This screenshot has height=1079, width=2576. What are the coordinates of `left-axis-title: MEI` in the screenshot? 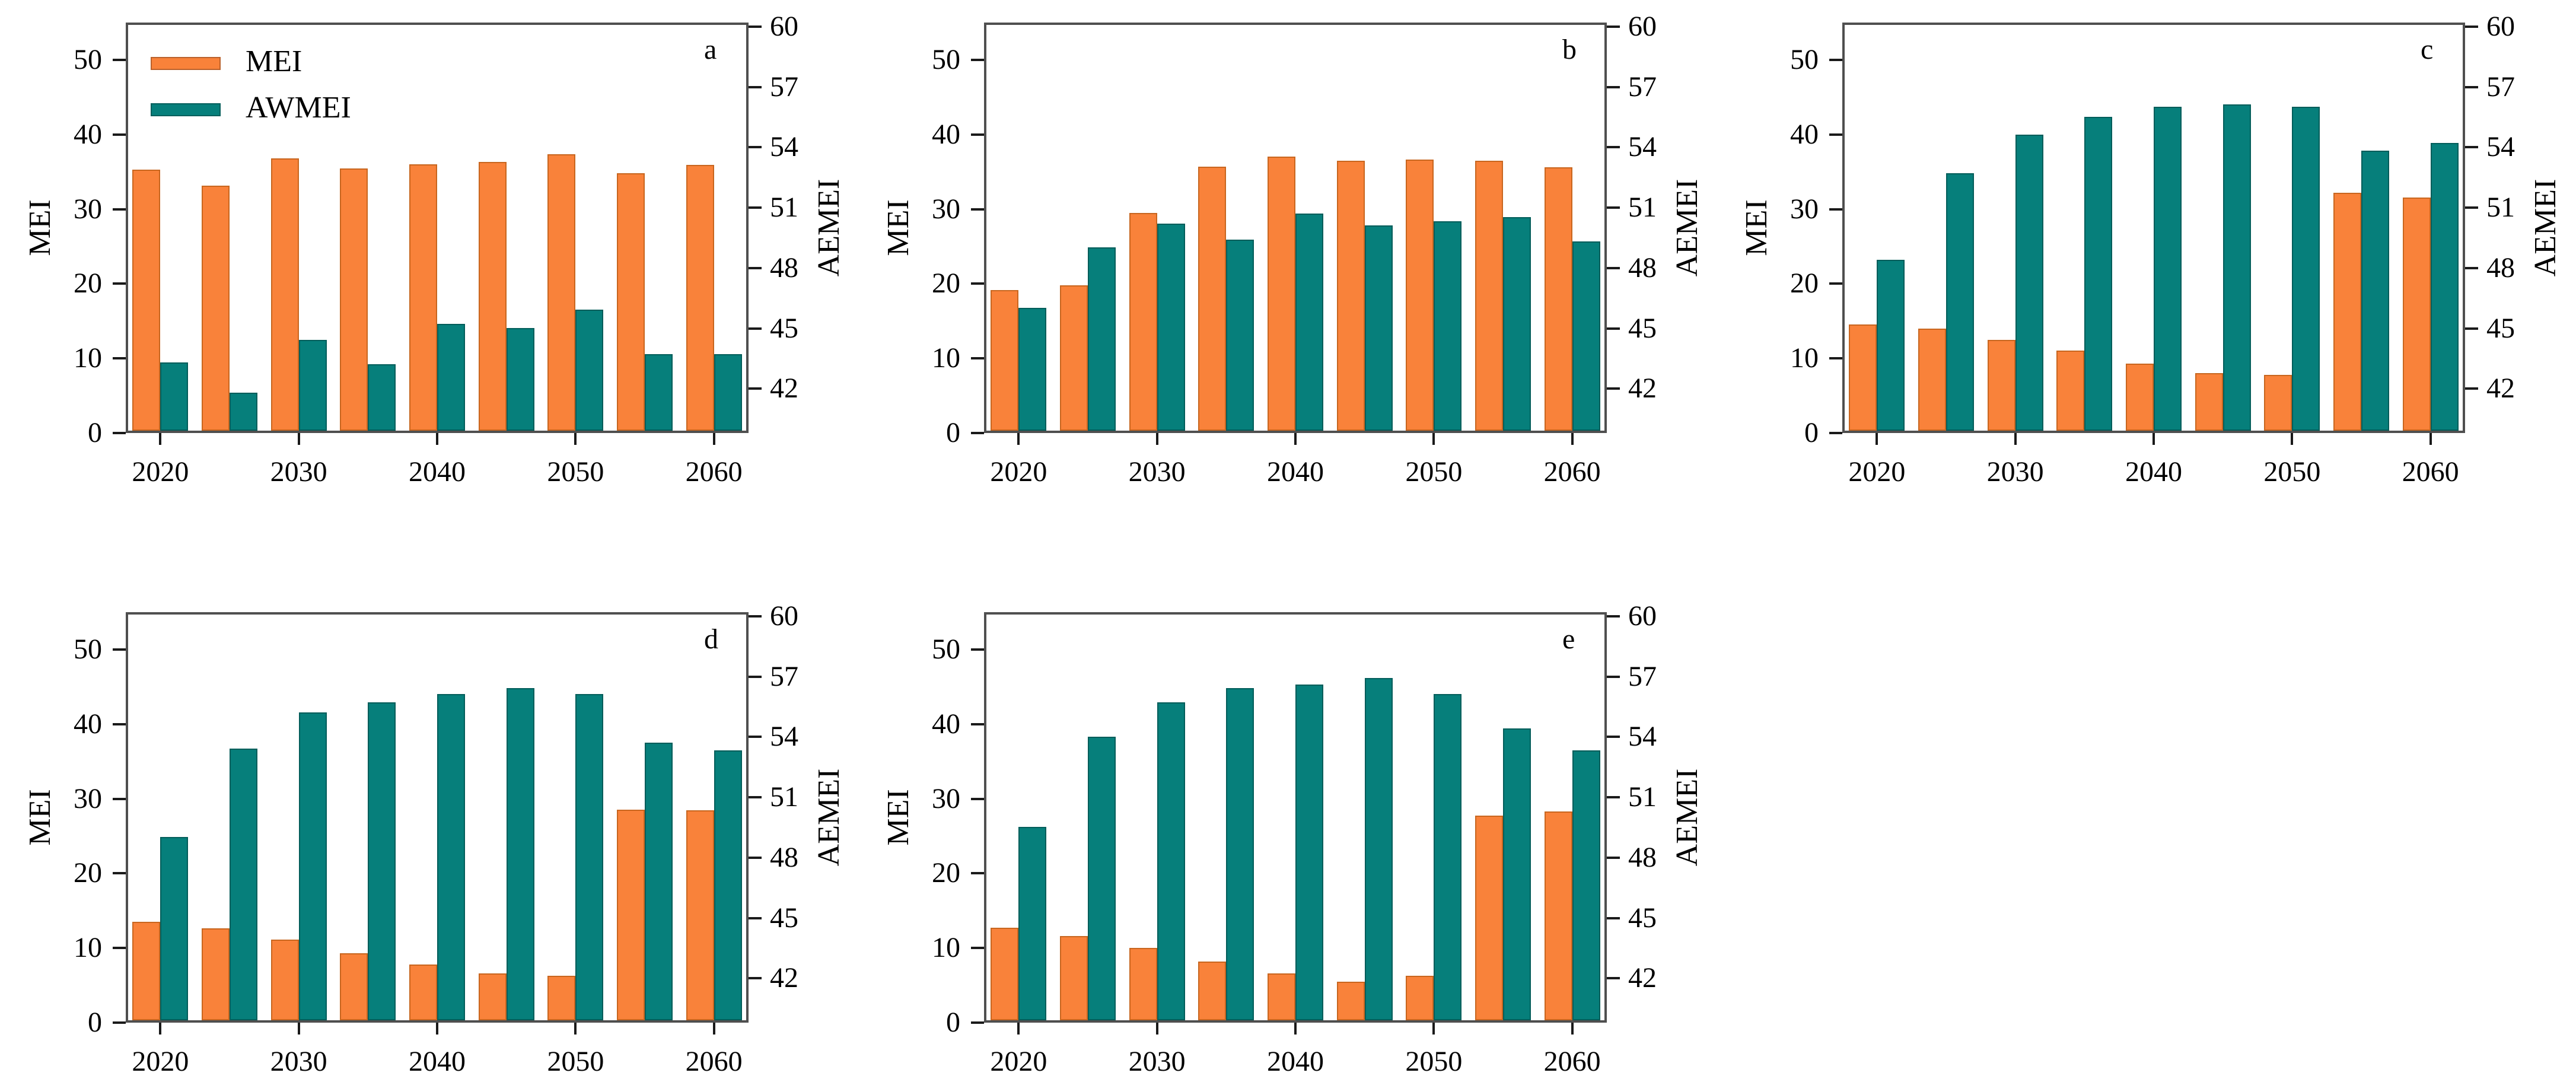 It's located at (40, 817).